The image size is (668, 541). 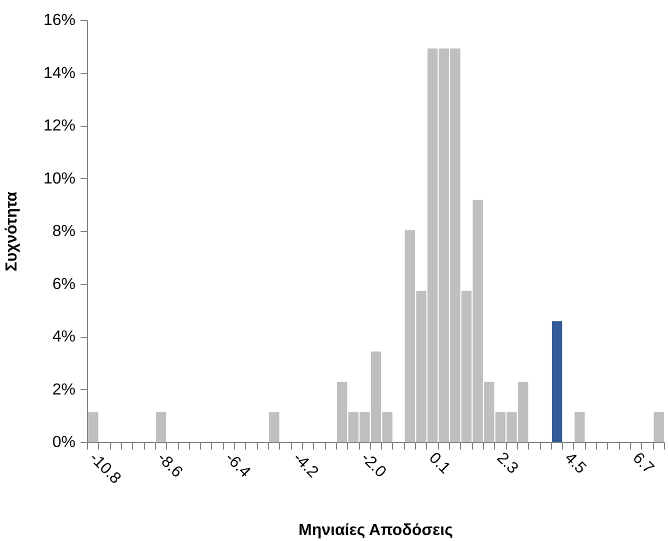 I want to click on y-tick-label: 2%, so click(x=64, y=389).